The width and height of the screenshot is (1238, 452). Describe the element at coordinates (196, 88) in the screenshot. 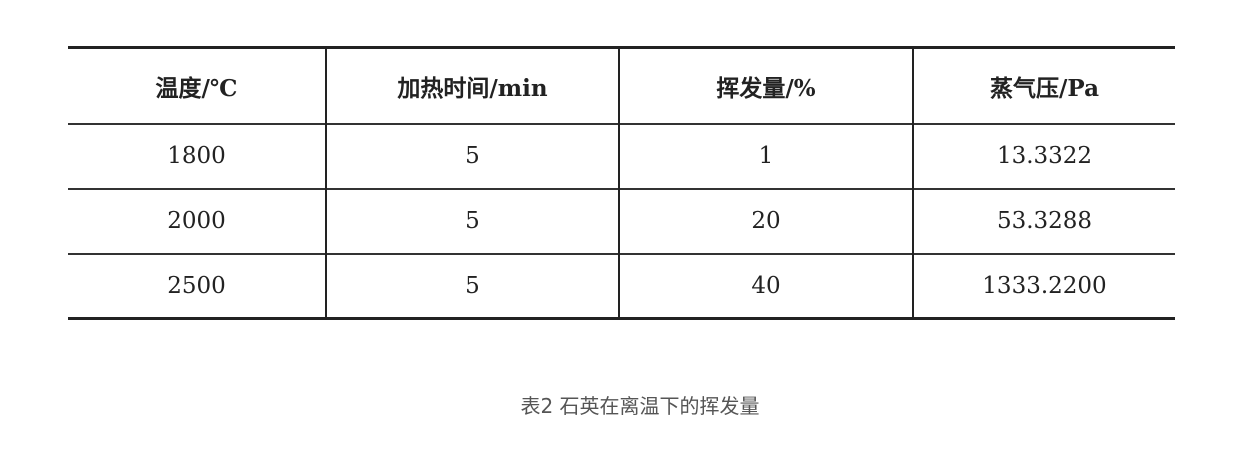

I see `header-temperature: 温度/℃` at that location.